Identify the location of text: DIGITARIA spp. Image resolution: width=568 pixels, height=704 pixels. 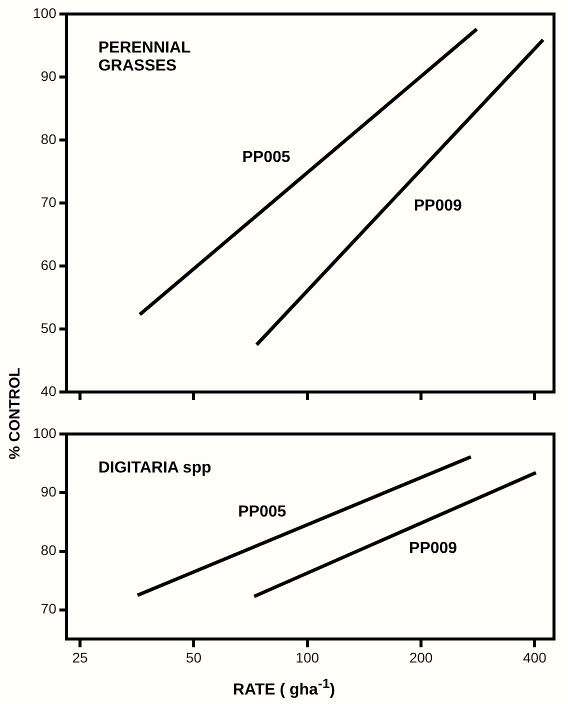
(155, 467).